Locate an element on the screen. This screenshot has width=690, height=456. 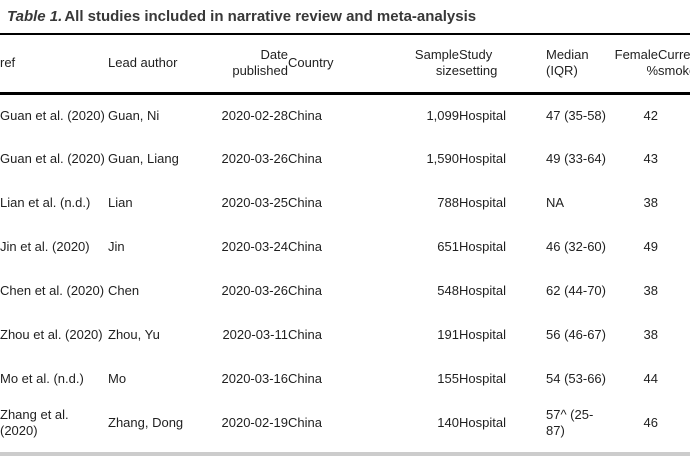
cell-female_pct: 42 is located at coordinates (650, 115).